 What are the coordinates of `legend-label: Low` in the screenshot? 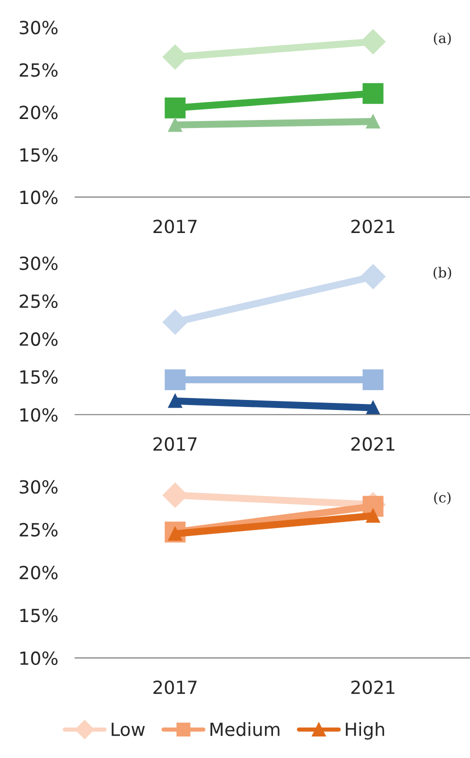 It's located at (128, 729).